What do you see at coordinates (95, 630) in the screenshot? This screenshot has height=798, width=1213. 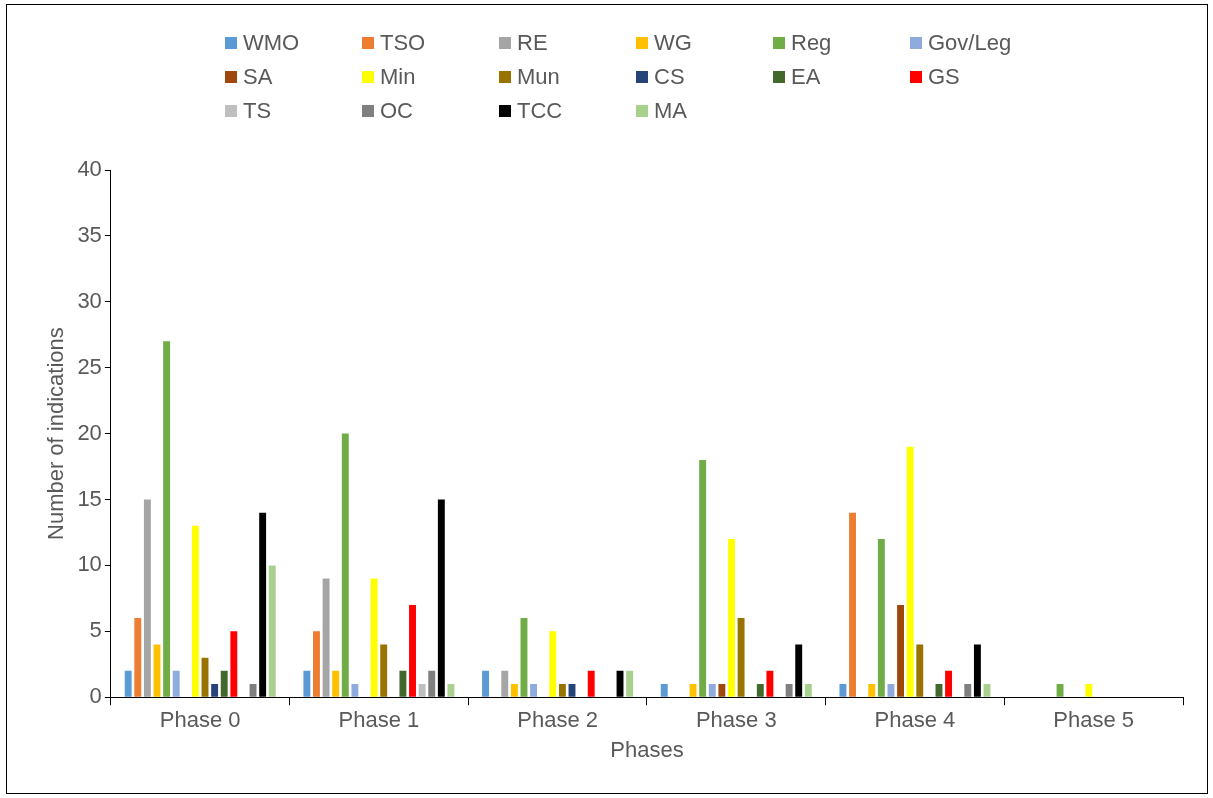 I see `y-tick-label: 5` at bounding box center [95, 630].